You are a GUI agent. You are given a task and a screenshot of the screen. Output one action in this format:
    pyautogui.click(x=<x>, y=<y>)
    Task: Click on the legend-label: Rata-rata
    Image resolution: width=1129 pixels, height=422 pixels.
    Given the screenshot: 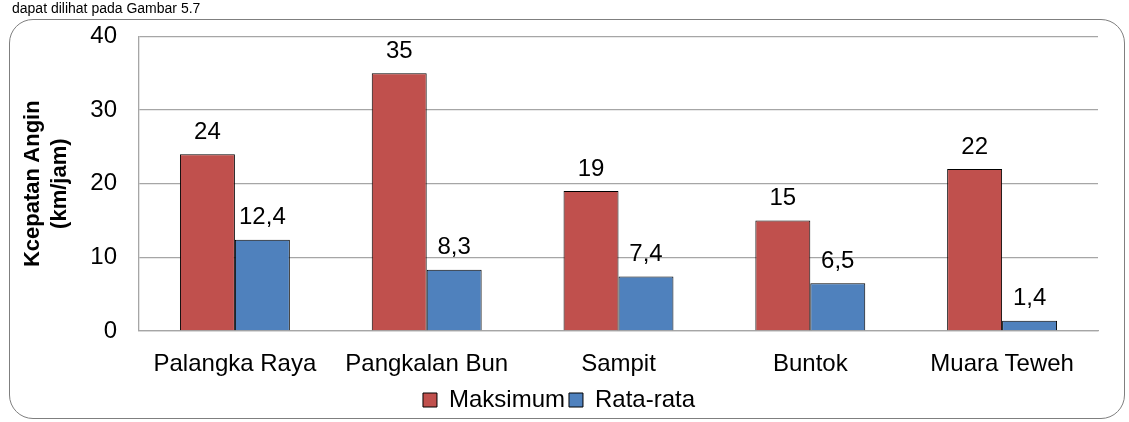 What is the action you would take?
    pyautogui.click(x=645, y=398)
    